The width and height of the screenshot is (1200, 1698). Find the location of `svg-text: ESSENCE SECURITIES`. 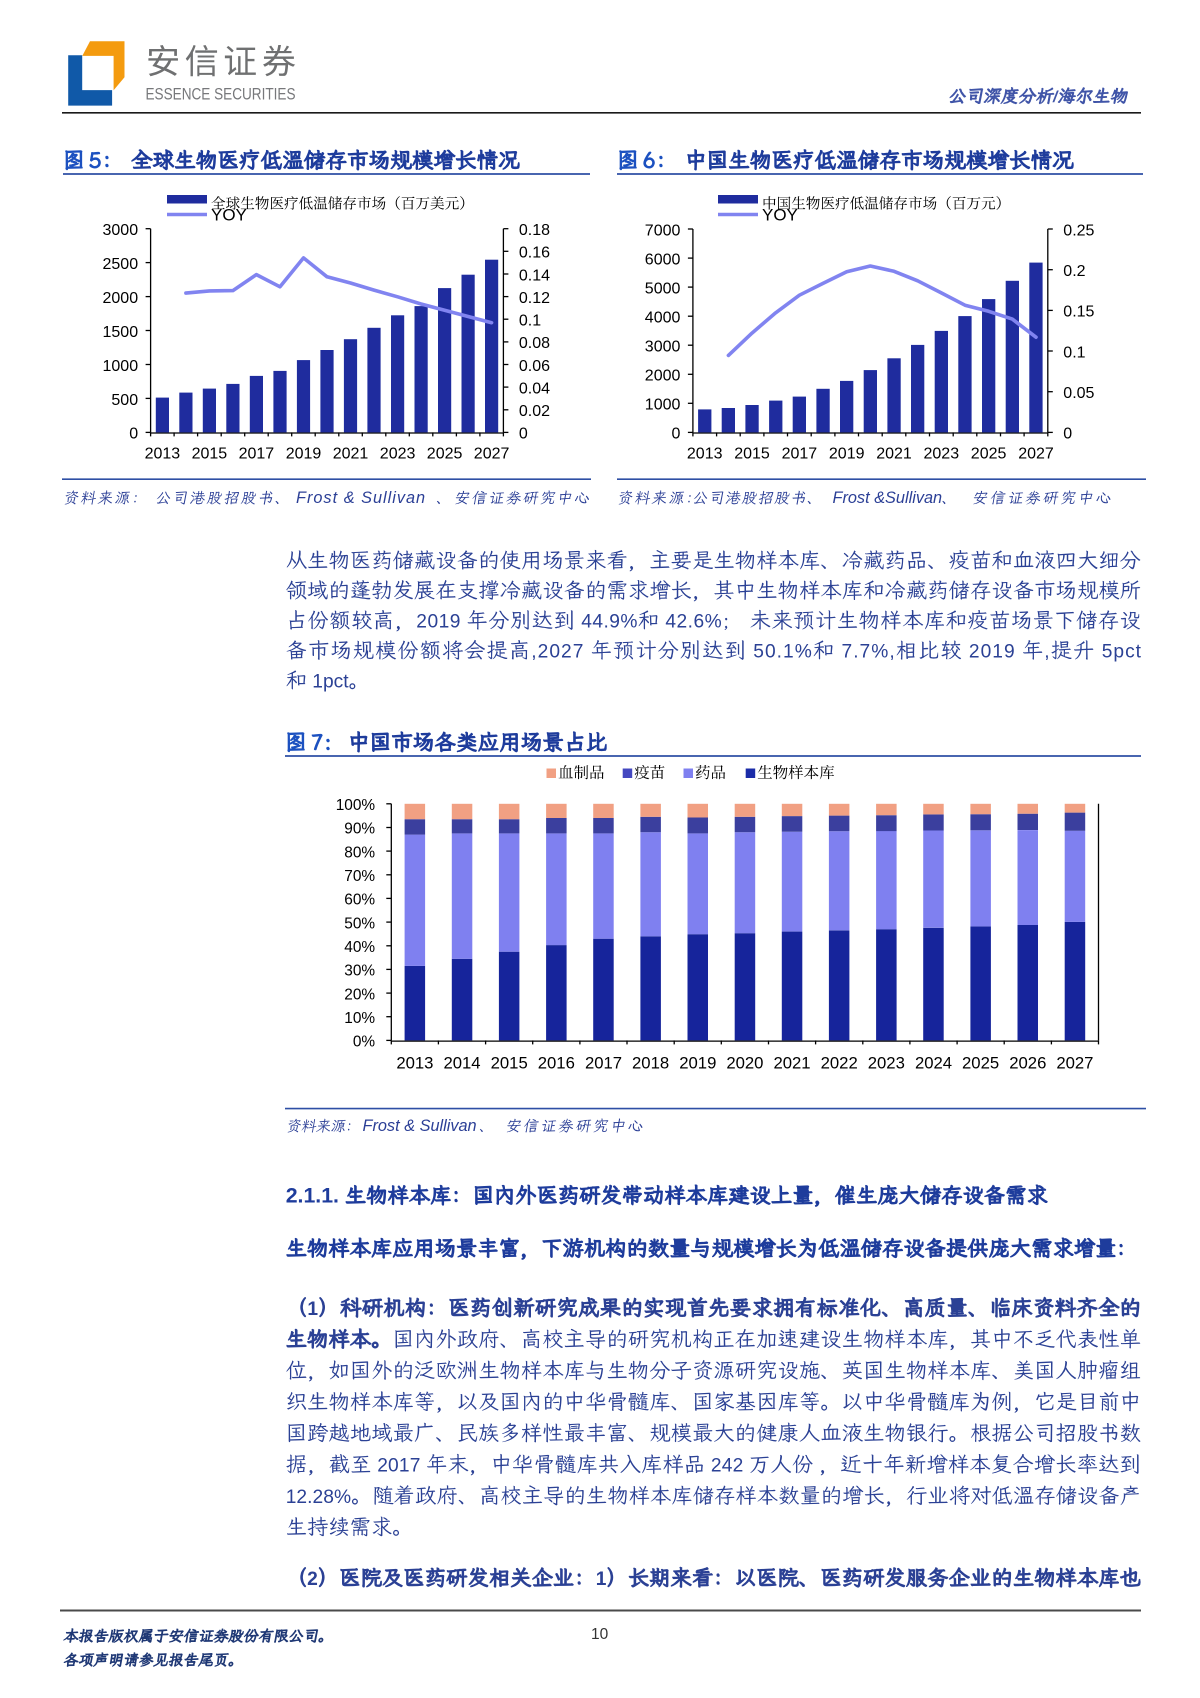

svg-text: ESSENCE SECURITIES is located at coordinates (221, 95).